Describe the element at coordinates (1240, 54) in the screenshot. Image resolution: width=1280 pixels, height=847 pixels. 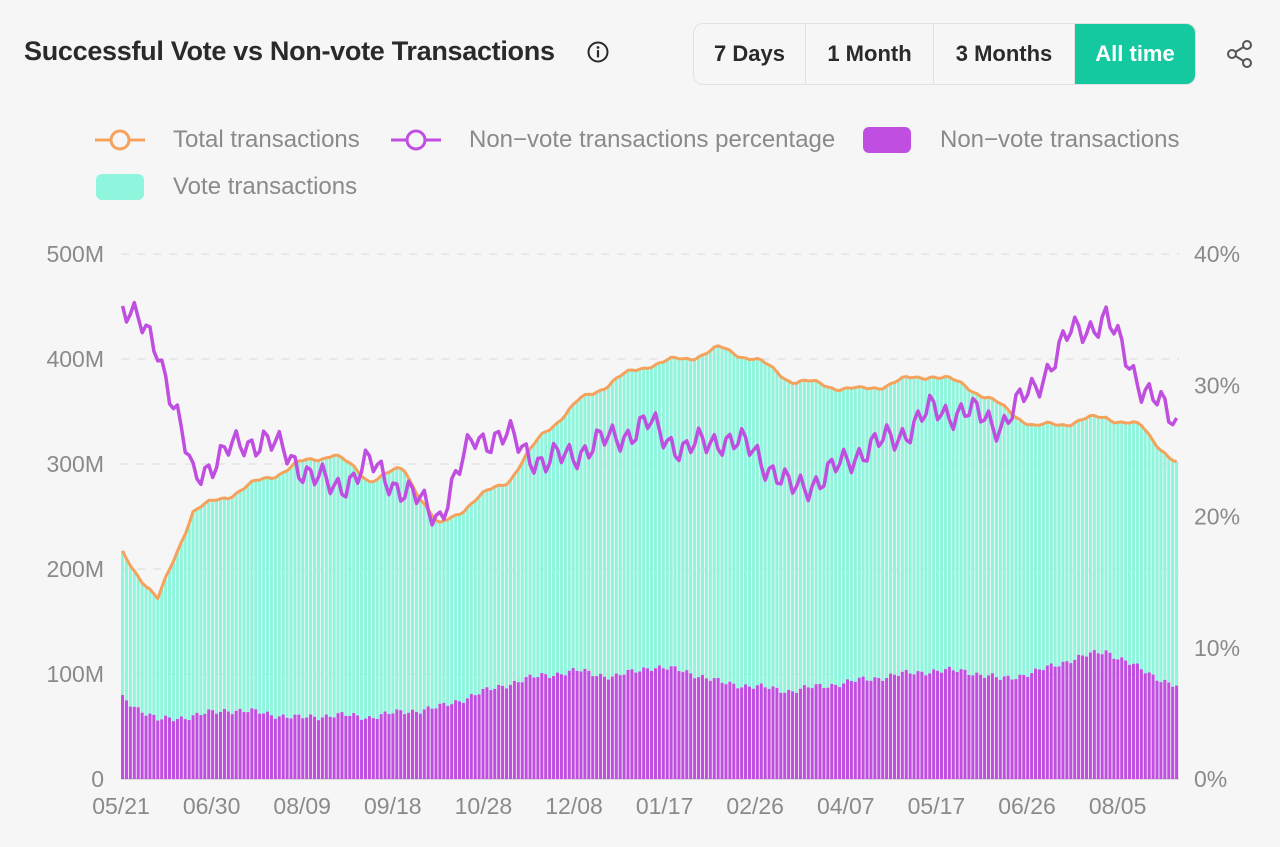
I see `share-icon` at that location.